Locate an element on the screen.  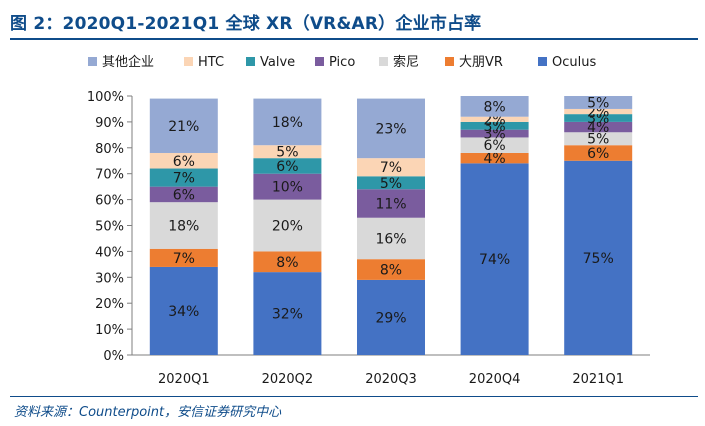
data-label: 23% is located at coordinates (390, 129).